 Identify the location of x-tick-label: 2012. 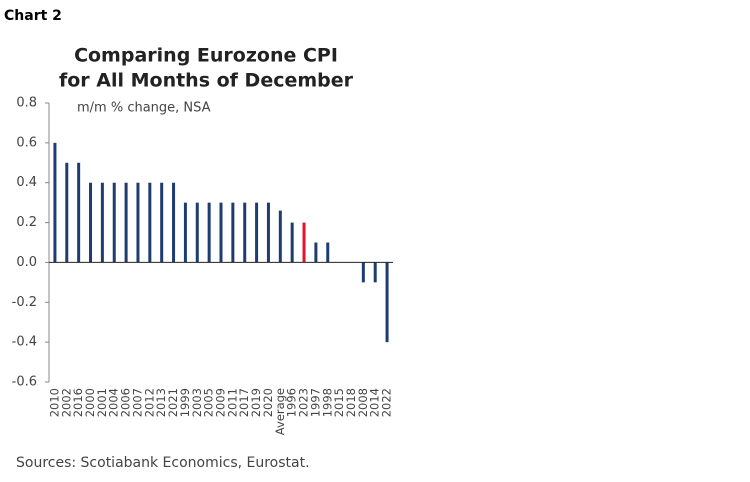
(149, 402).